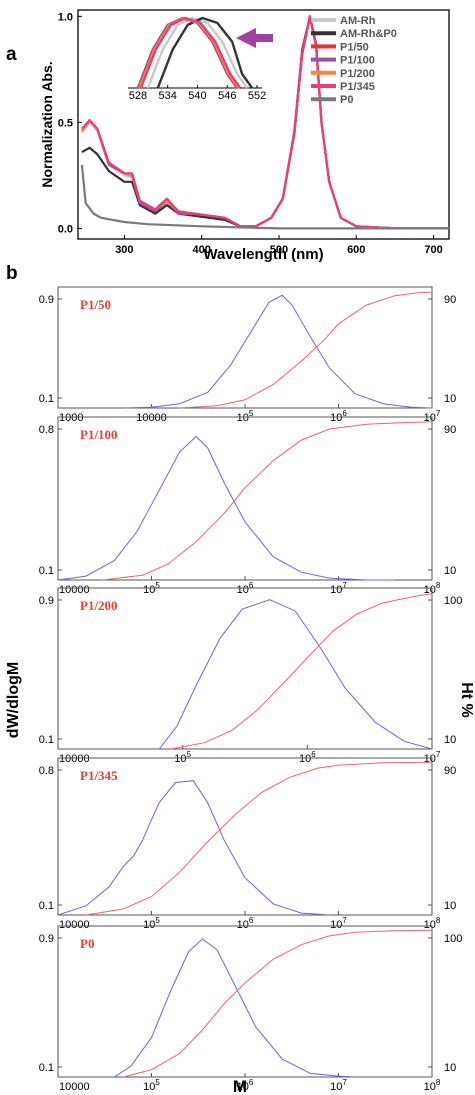 The image size is (475, 1095). I want to click on panel-a-xtick-label: 700, so click(433, 250).